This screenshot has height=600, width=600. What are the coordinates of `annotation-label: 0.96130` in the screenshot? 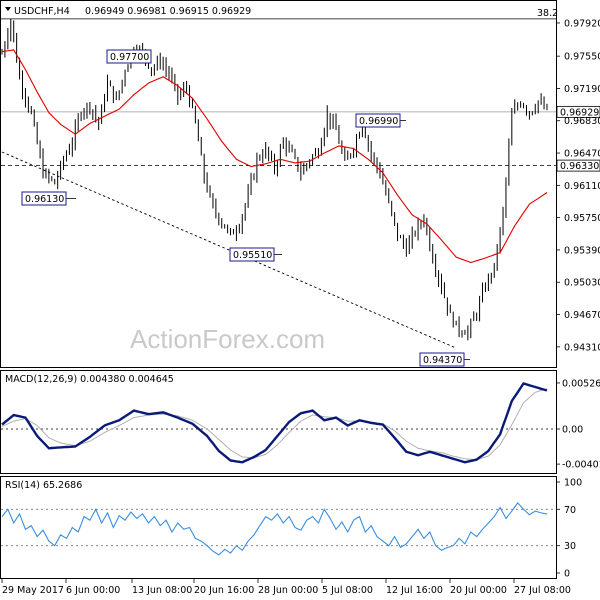 It's located at (44, 199).